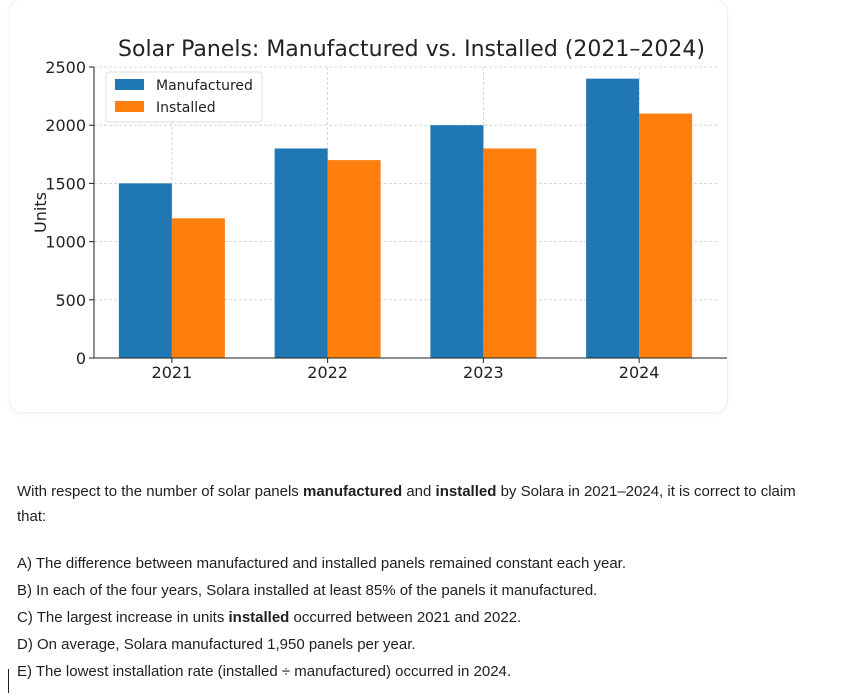 This screenshot has width=851, height=697. I want to click on legend-swatch-installed, so click(129, 106).